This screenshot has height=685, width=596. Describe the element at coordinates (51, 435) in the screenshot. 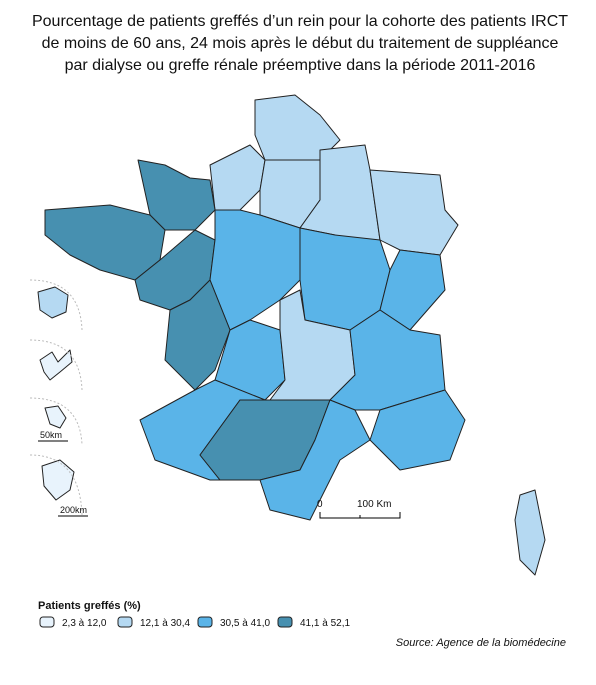

I see `inset-scale-label: 50km` at that location.